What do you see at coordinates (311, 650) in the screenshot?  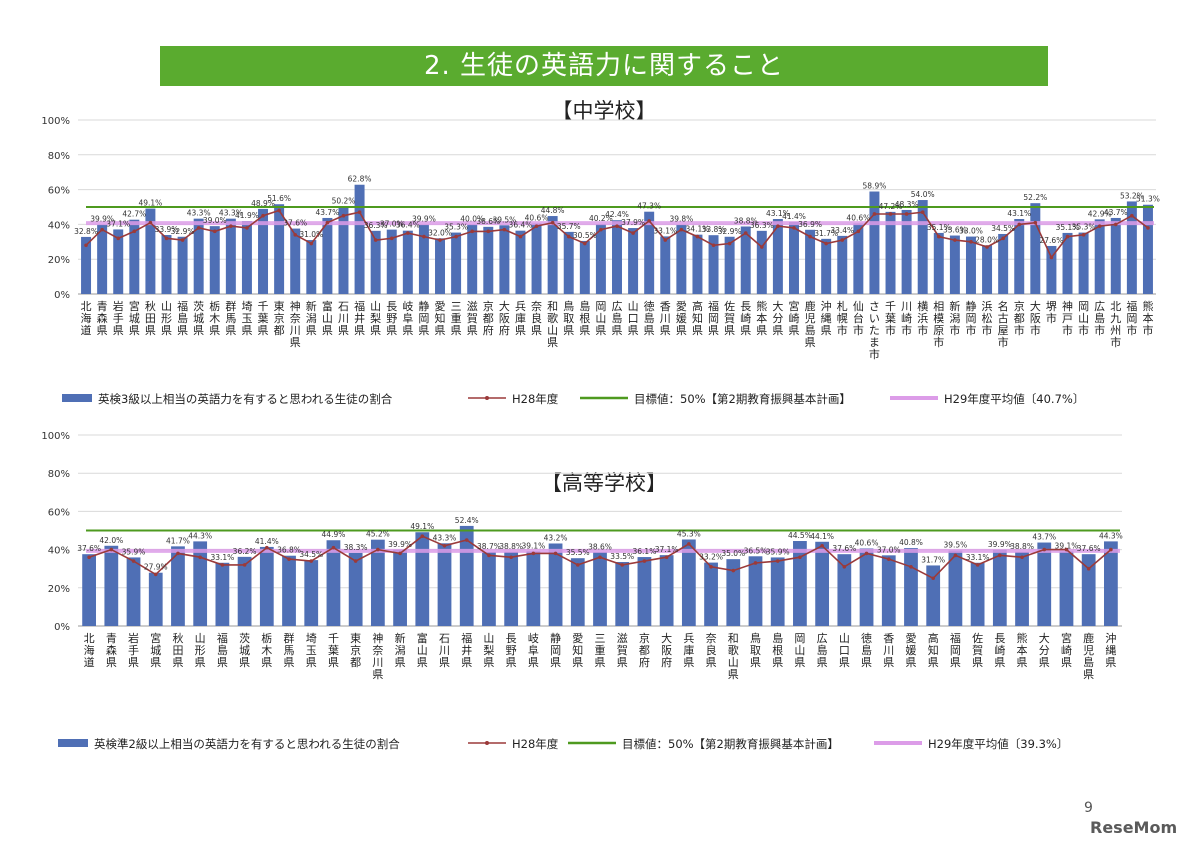 I see `hs-category-label: 埼玉県` at bounding box center [311, 650].